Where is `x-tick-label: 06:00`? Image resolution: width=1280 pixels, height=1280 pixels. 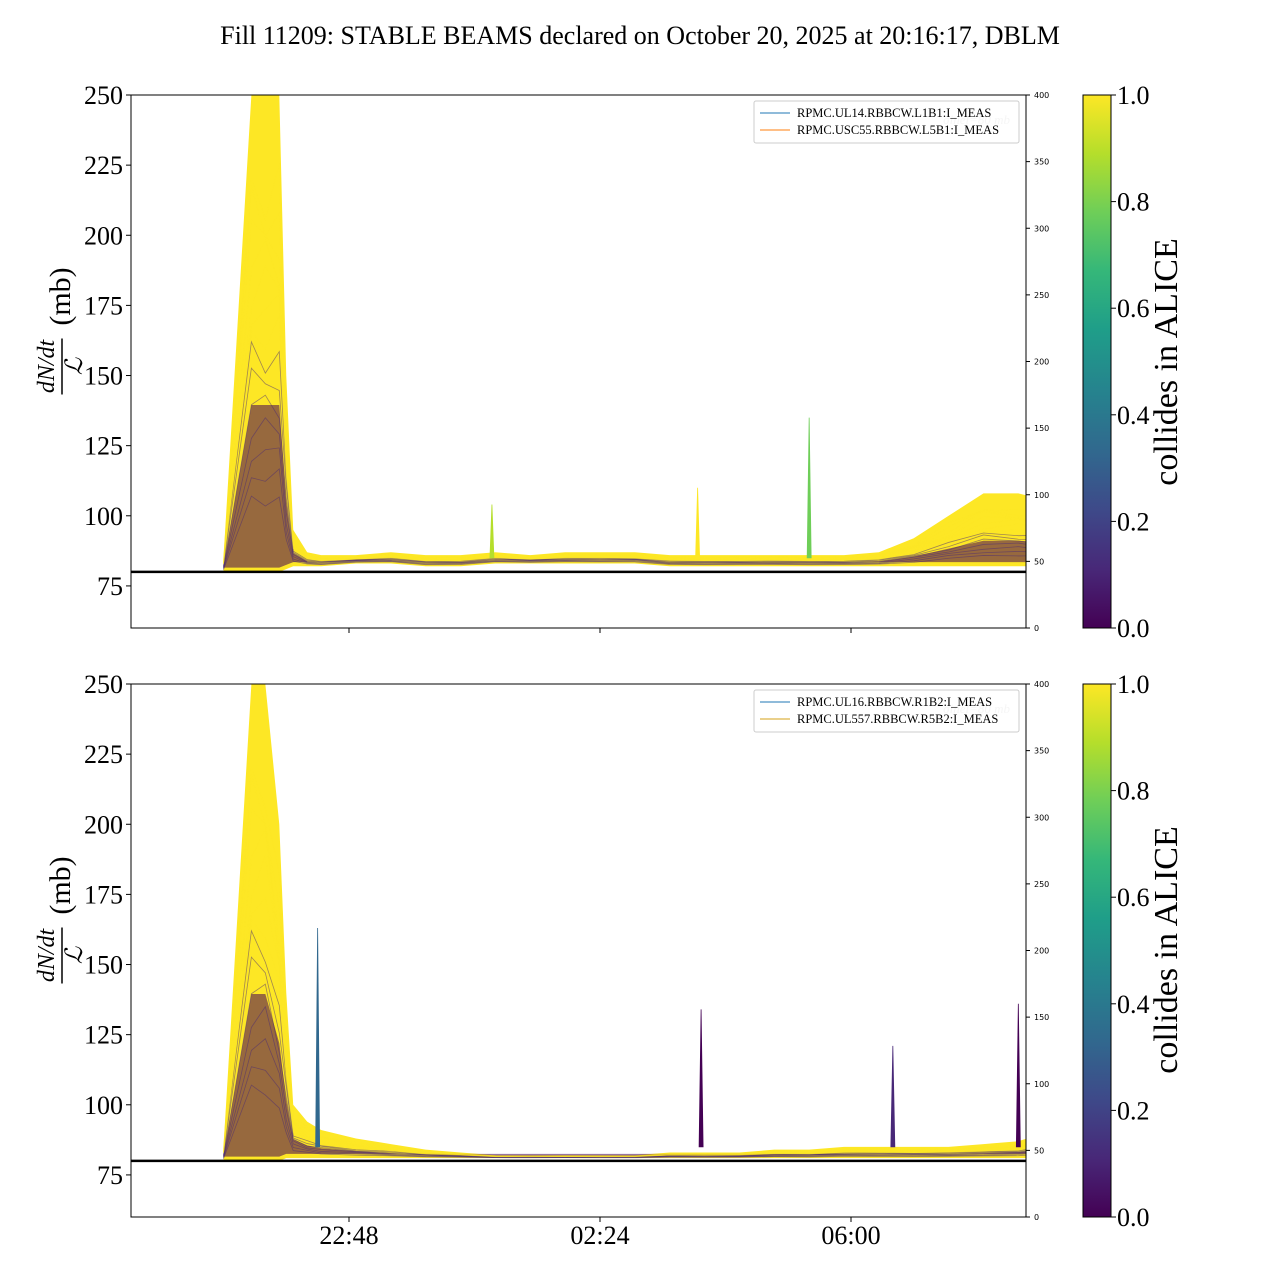
x-tick-label: 06:00 is located at coordinates (850, 1235).